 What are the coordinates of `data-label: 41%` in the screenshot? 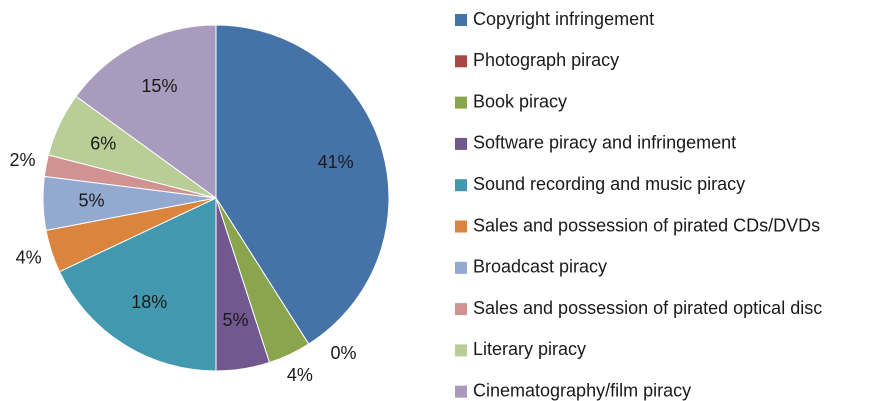 It's located at (336, 162).